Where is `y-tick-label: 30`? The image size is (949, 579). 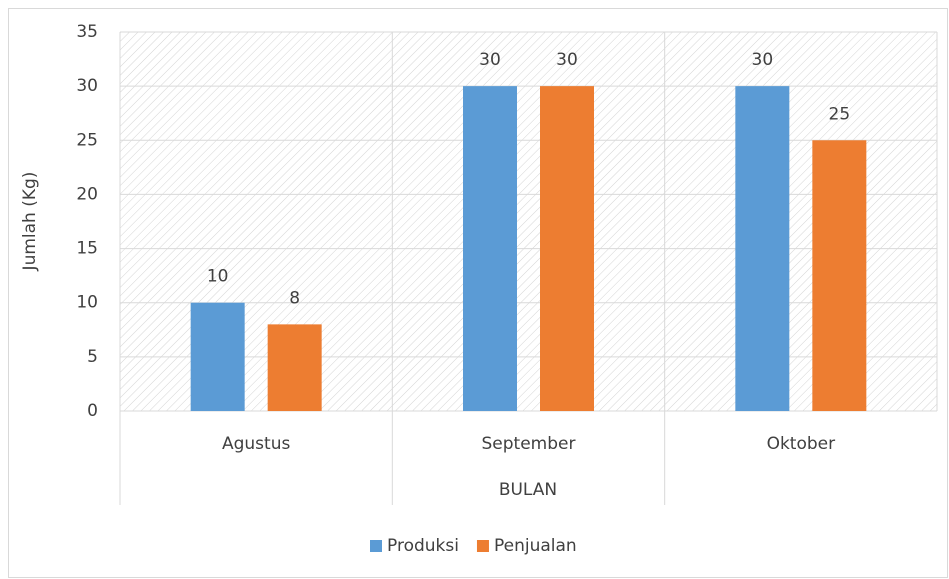
y-tick-label: 30 is located at coordinates (87, 86).